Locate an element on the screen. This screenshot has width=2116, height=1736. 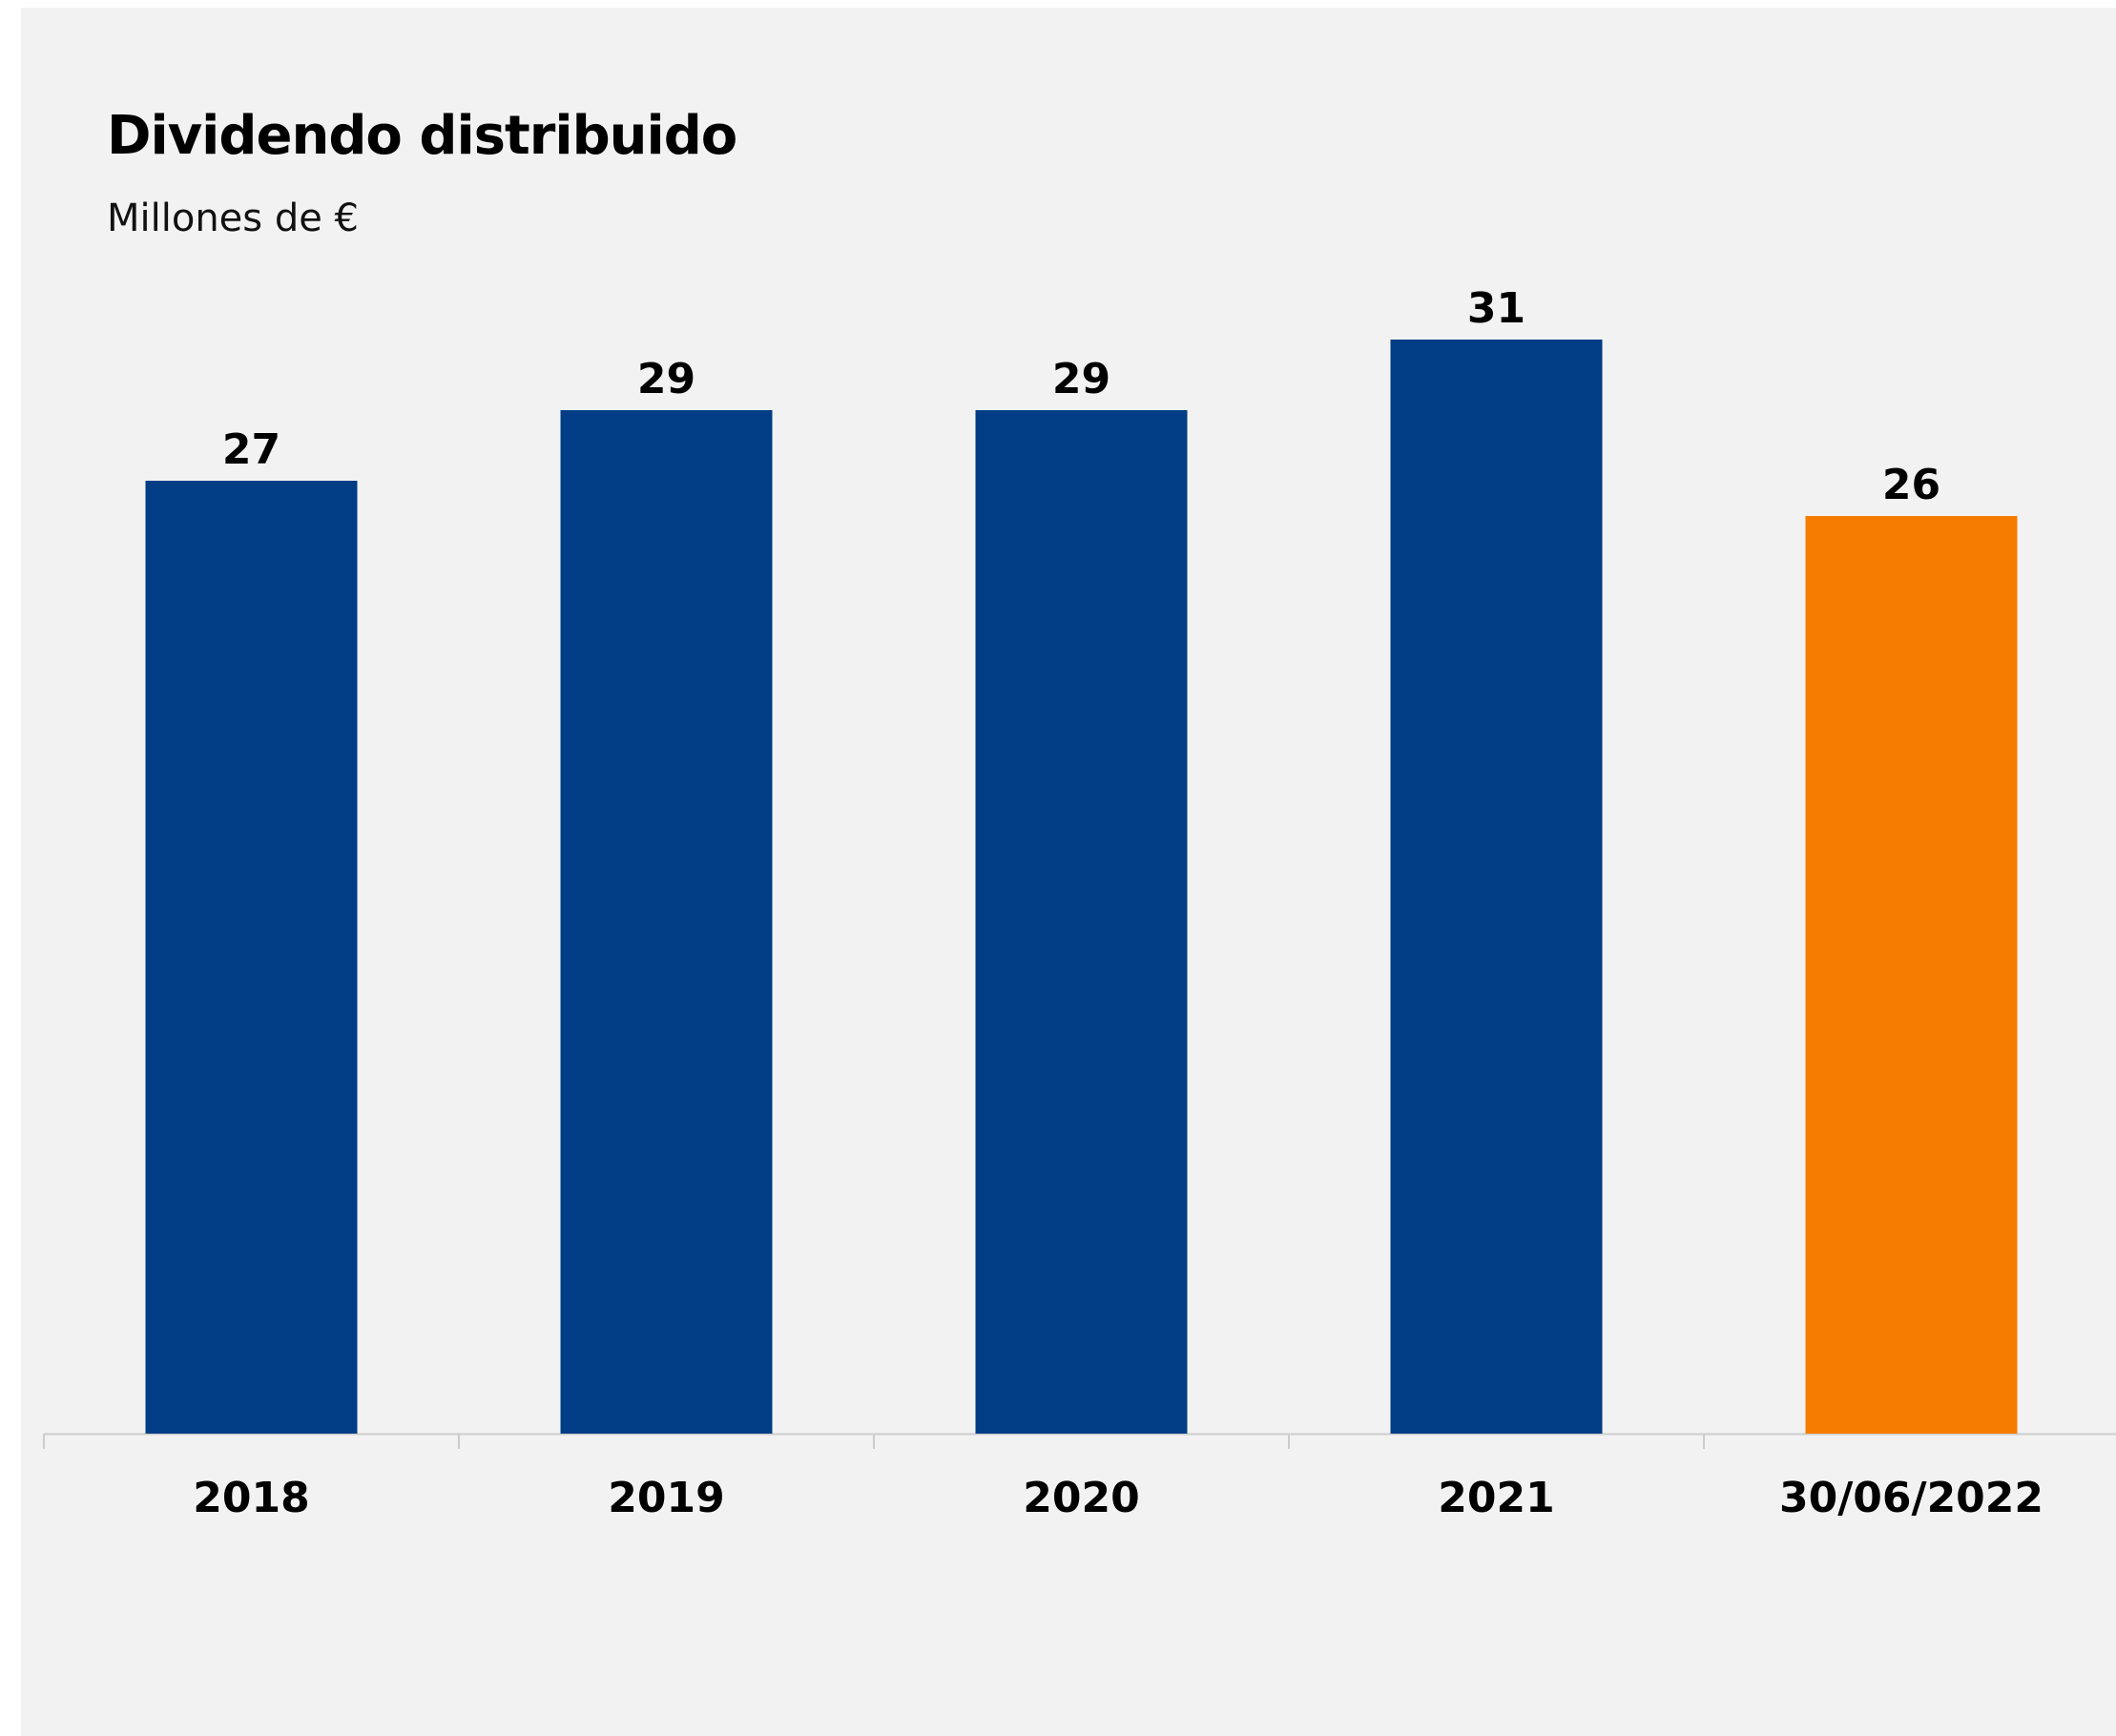
data-label-3: 31 is located at coordinates (1496, 308).